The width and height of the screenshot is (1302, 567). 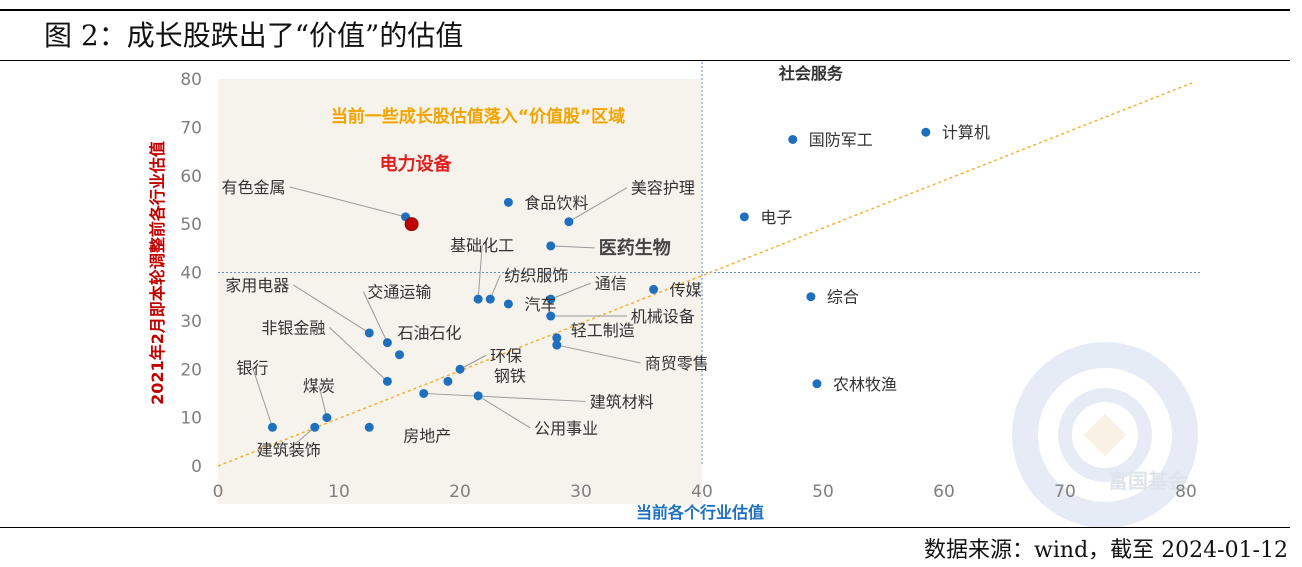 I want to click on y-tick-label: 70, so click(x=191, y=128).